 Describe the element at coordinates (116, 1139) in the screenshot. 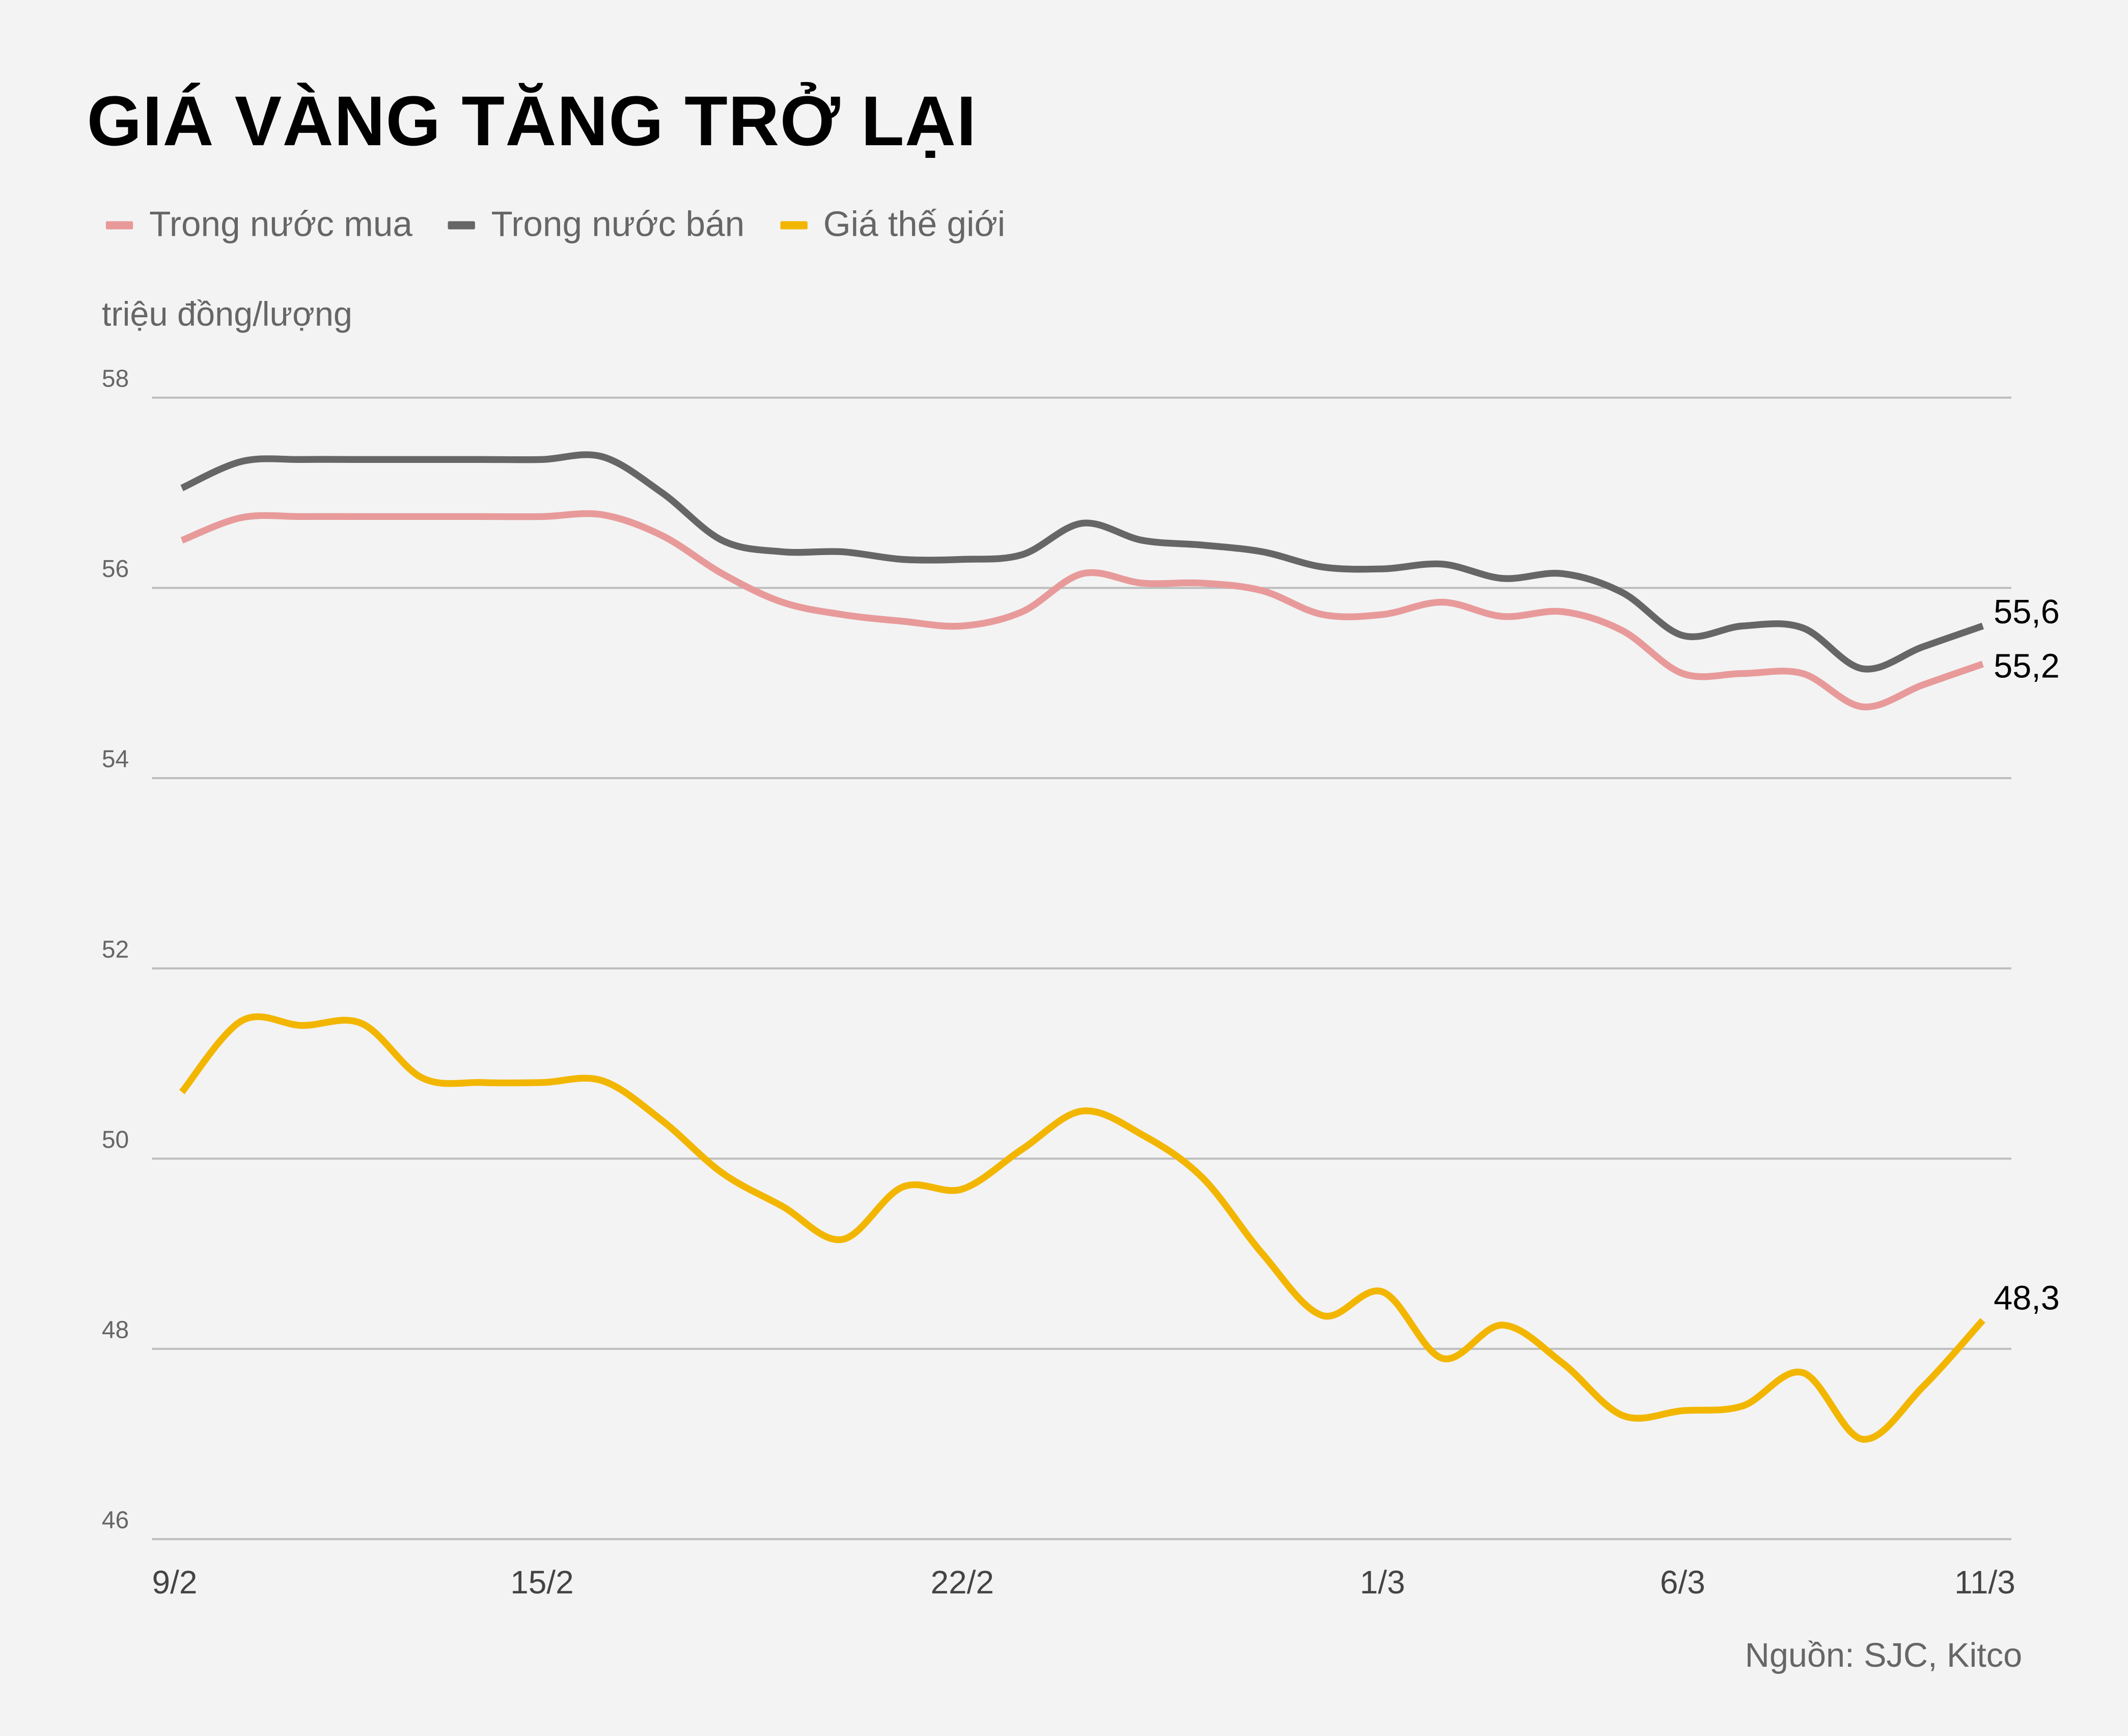

I see `y-tick-label: 50` at that location.